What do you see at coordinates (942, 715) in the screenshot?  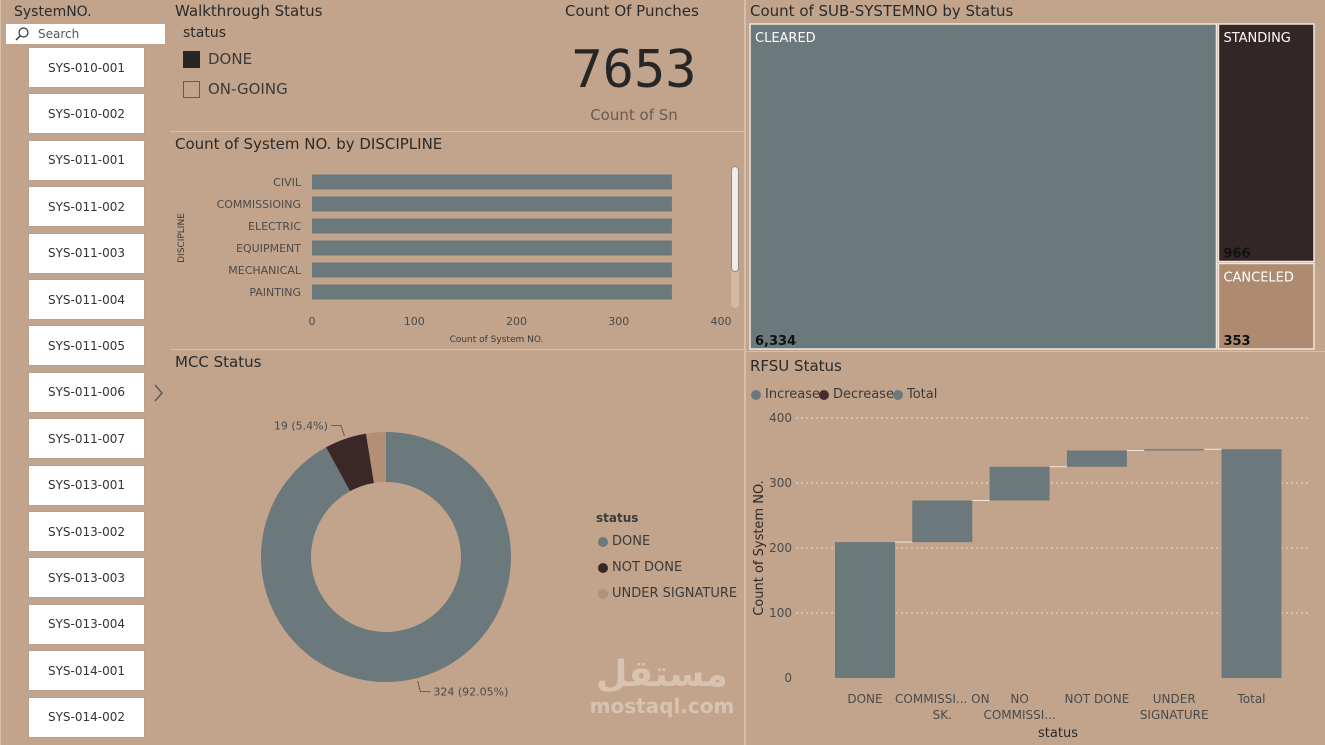 I see `rfsu-x-tick-label: SK.` at bounding box center [942, 715].